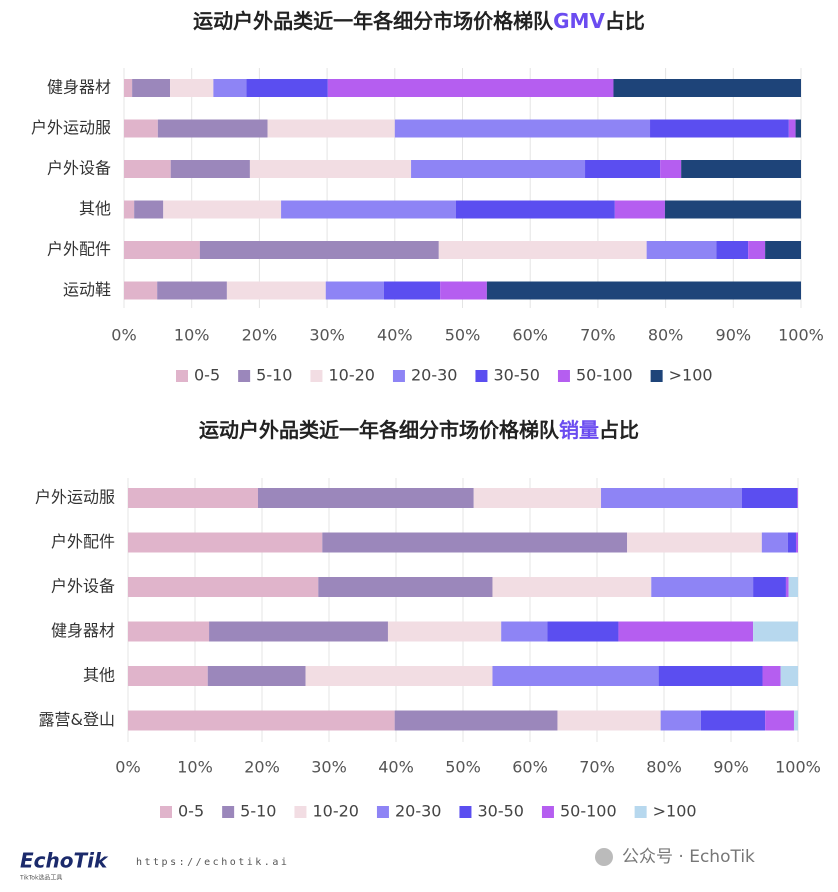  What do you see at coordinates (604, 857) in the screenshot?
I see `wechat-icon` at bounding box center [604, 857].